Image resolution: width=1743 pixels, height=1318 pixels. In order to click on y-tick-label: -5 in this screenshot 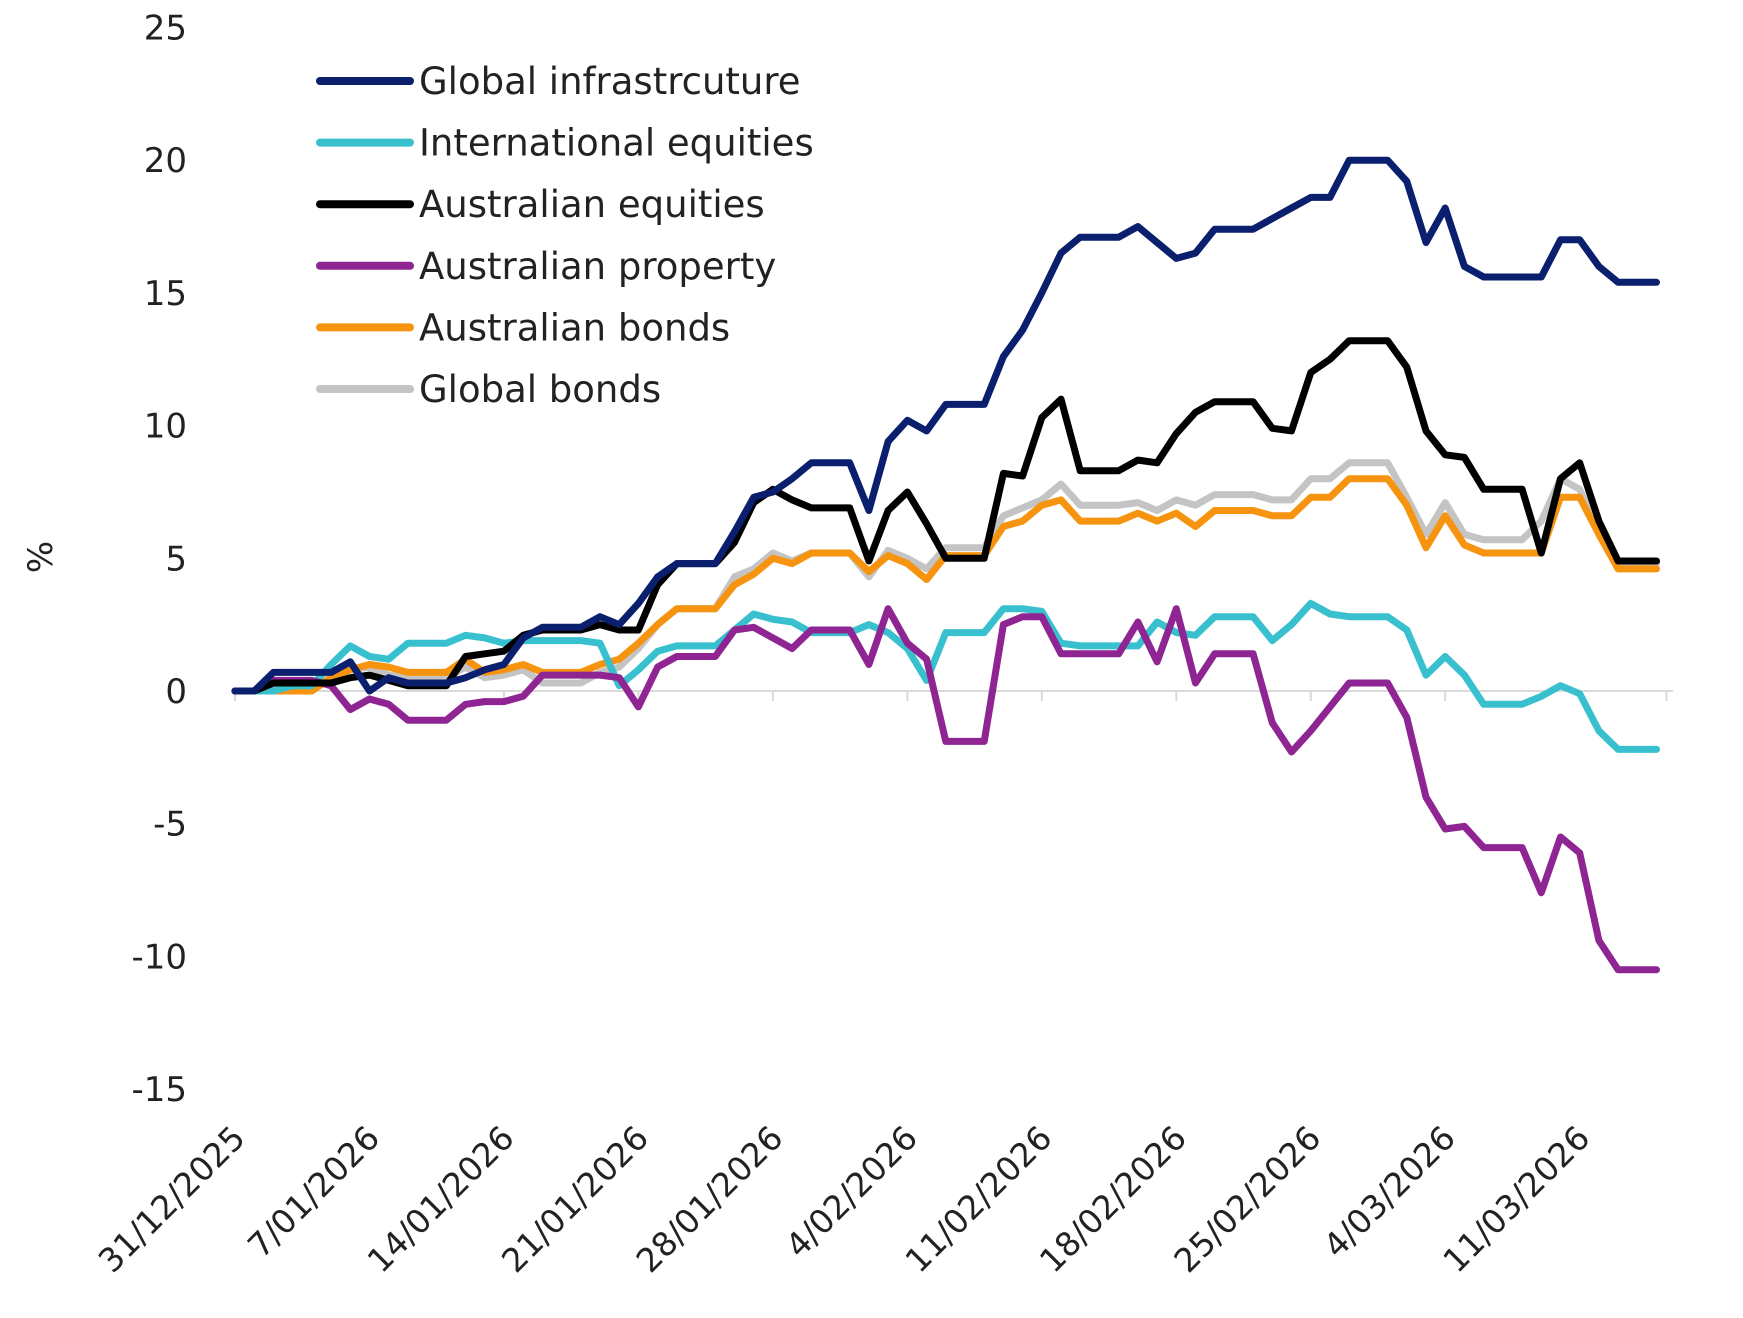, I will do `click(170, 825)`.